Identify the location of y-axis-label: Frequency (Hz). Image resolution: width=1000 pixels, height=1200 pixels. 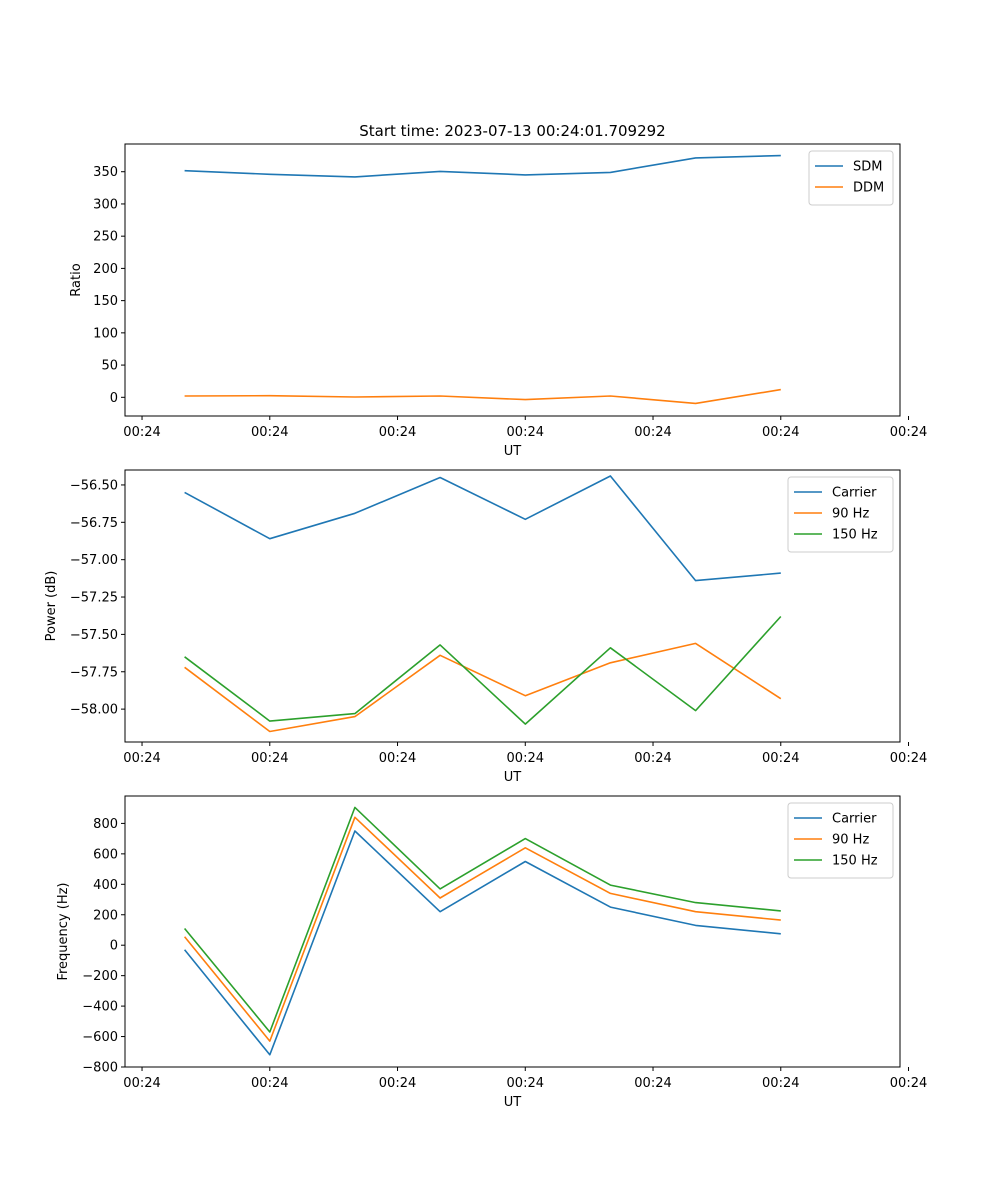
(63, 931).